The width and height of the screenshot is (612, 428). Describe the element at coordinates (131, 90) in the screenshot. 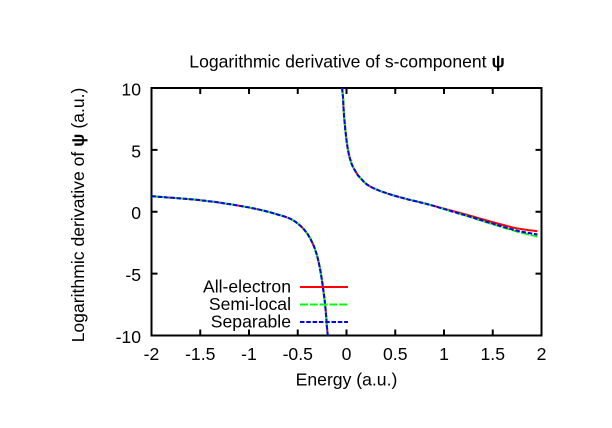

I see `svg-text: 10` at that location.